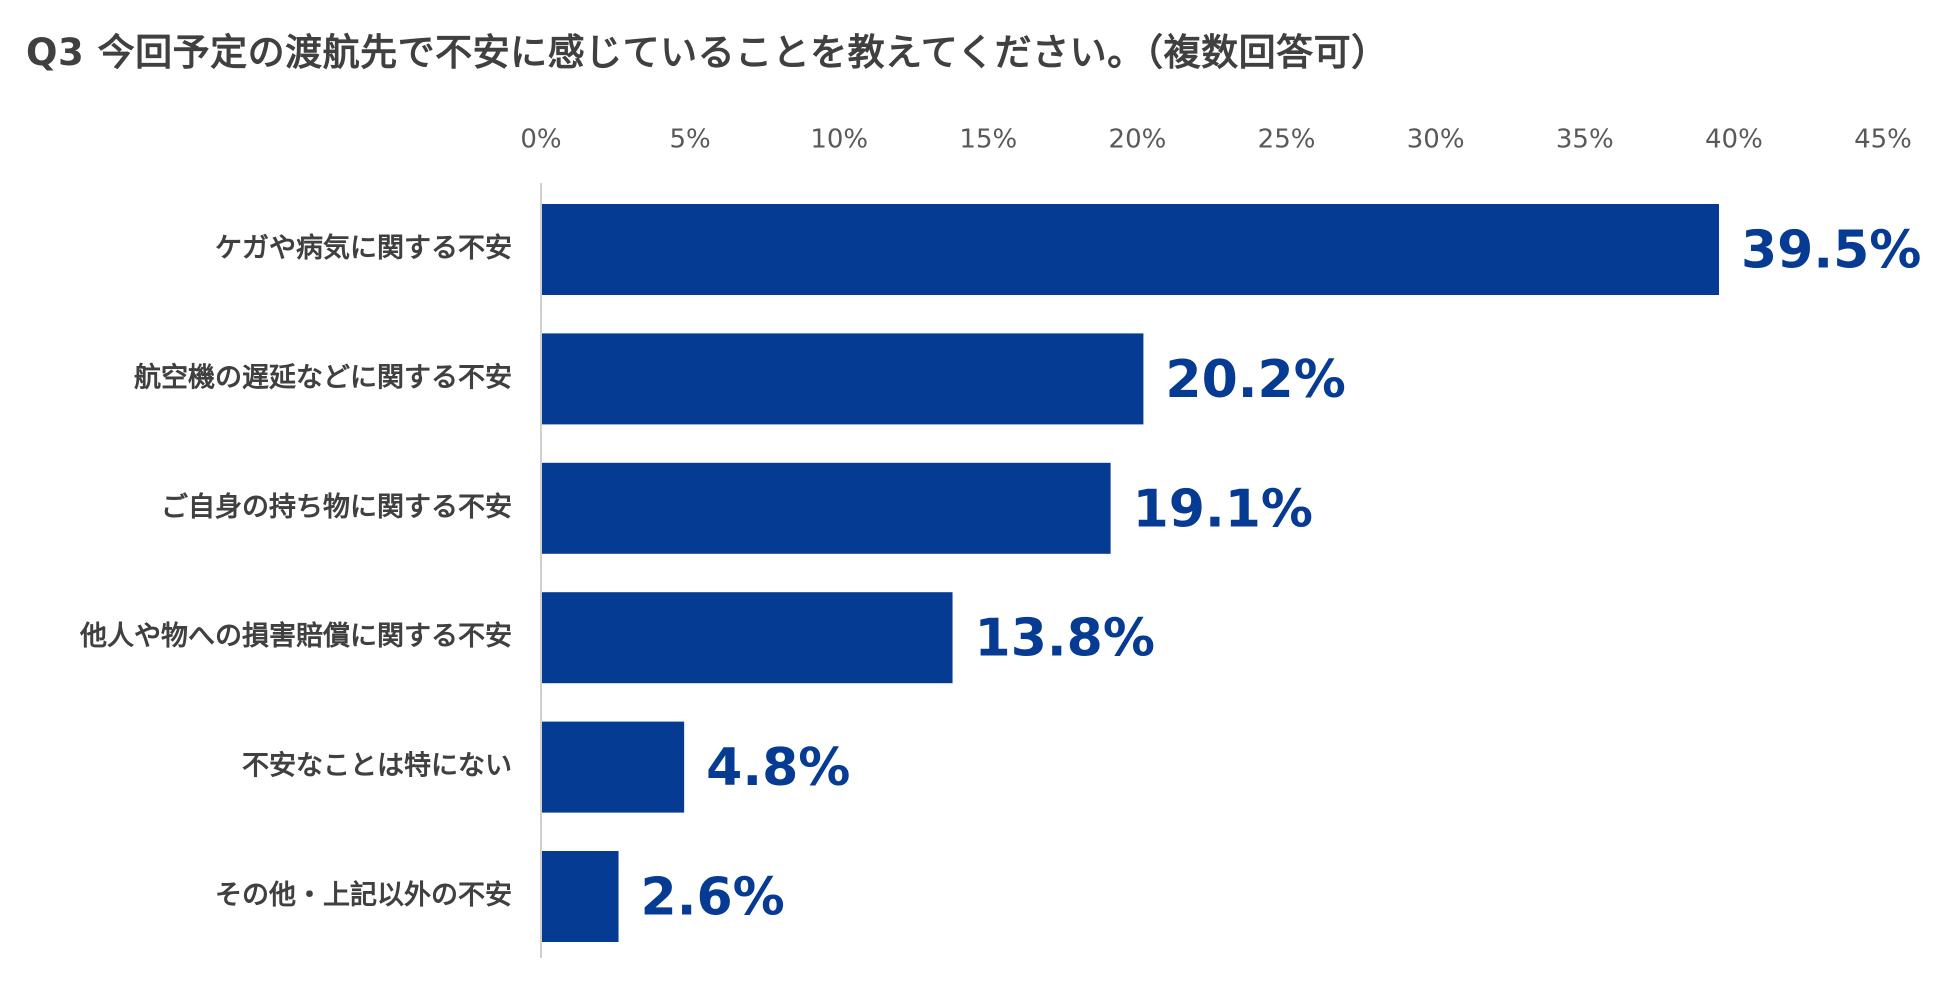 The height and width of the screenshot is (996, 1950). Describe the element at coordinates (1216, 140) in the screenshot. I see `x-axis-ticks: 0% 5% 10% 15% 20% 25% 30% 35% 40% 45%` at that location.